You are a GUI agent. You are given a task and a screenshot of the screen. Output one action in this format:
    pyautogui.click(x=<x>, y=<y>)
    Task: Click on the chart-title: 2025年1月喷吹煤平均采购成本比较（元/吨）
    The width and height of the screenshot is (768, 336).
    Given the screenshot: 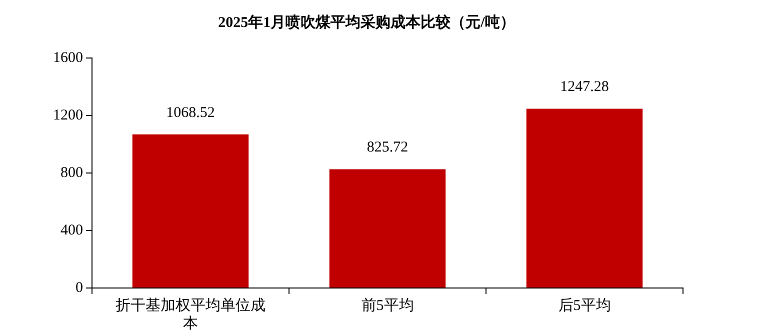 What is the action you would take?
    pyautogui.click(x=366, y=22)
    